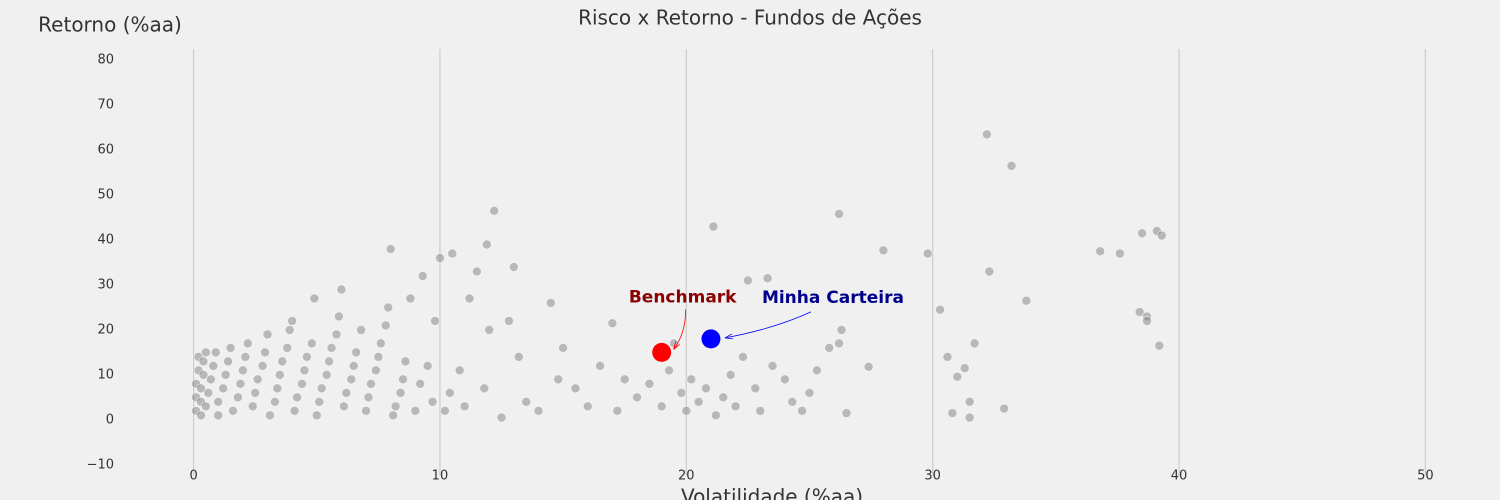 This screenshot has width=1500, height=500. What do you see at coordinates (1179, 476) in the screenshot?
I see `x-tick-label: 40` at bounding box center [1179, 476].